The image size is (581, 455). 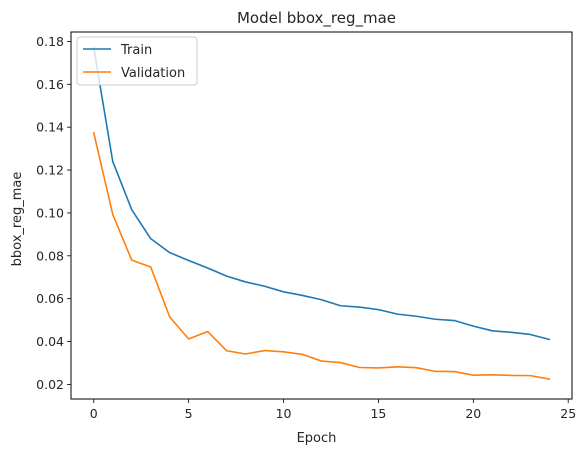 What do you see at coordinates (473, 413) in the screenshot?
I see `x-tick-label: 20` at bounding box center [473, 413].